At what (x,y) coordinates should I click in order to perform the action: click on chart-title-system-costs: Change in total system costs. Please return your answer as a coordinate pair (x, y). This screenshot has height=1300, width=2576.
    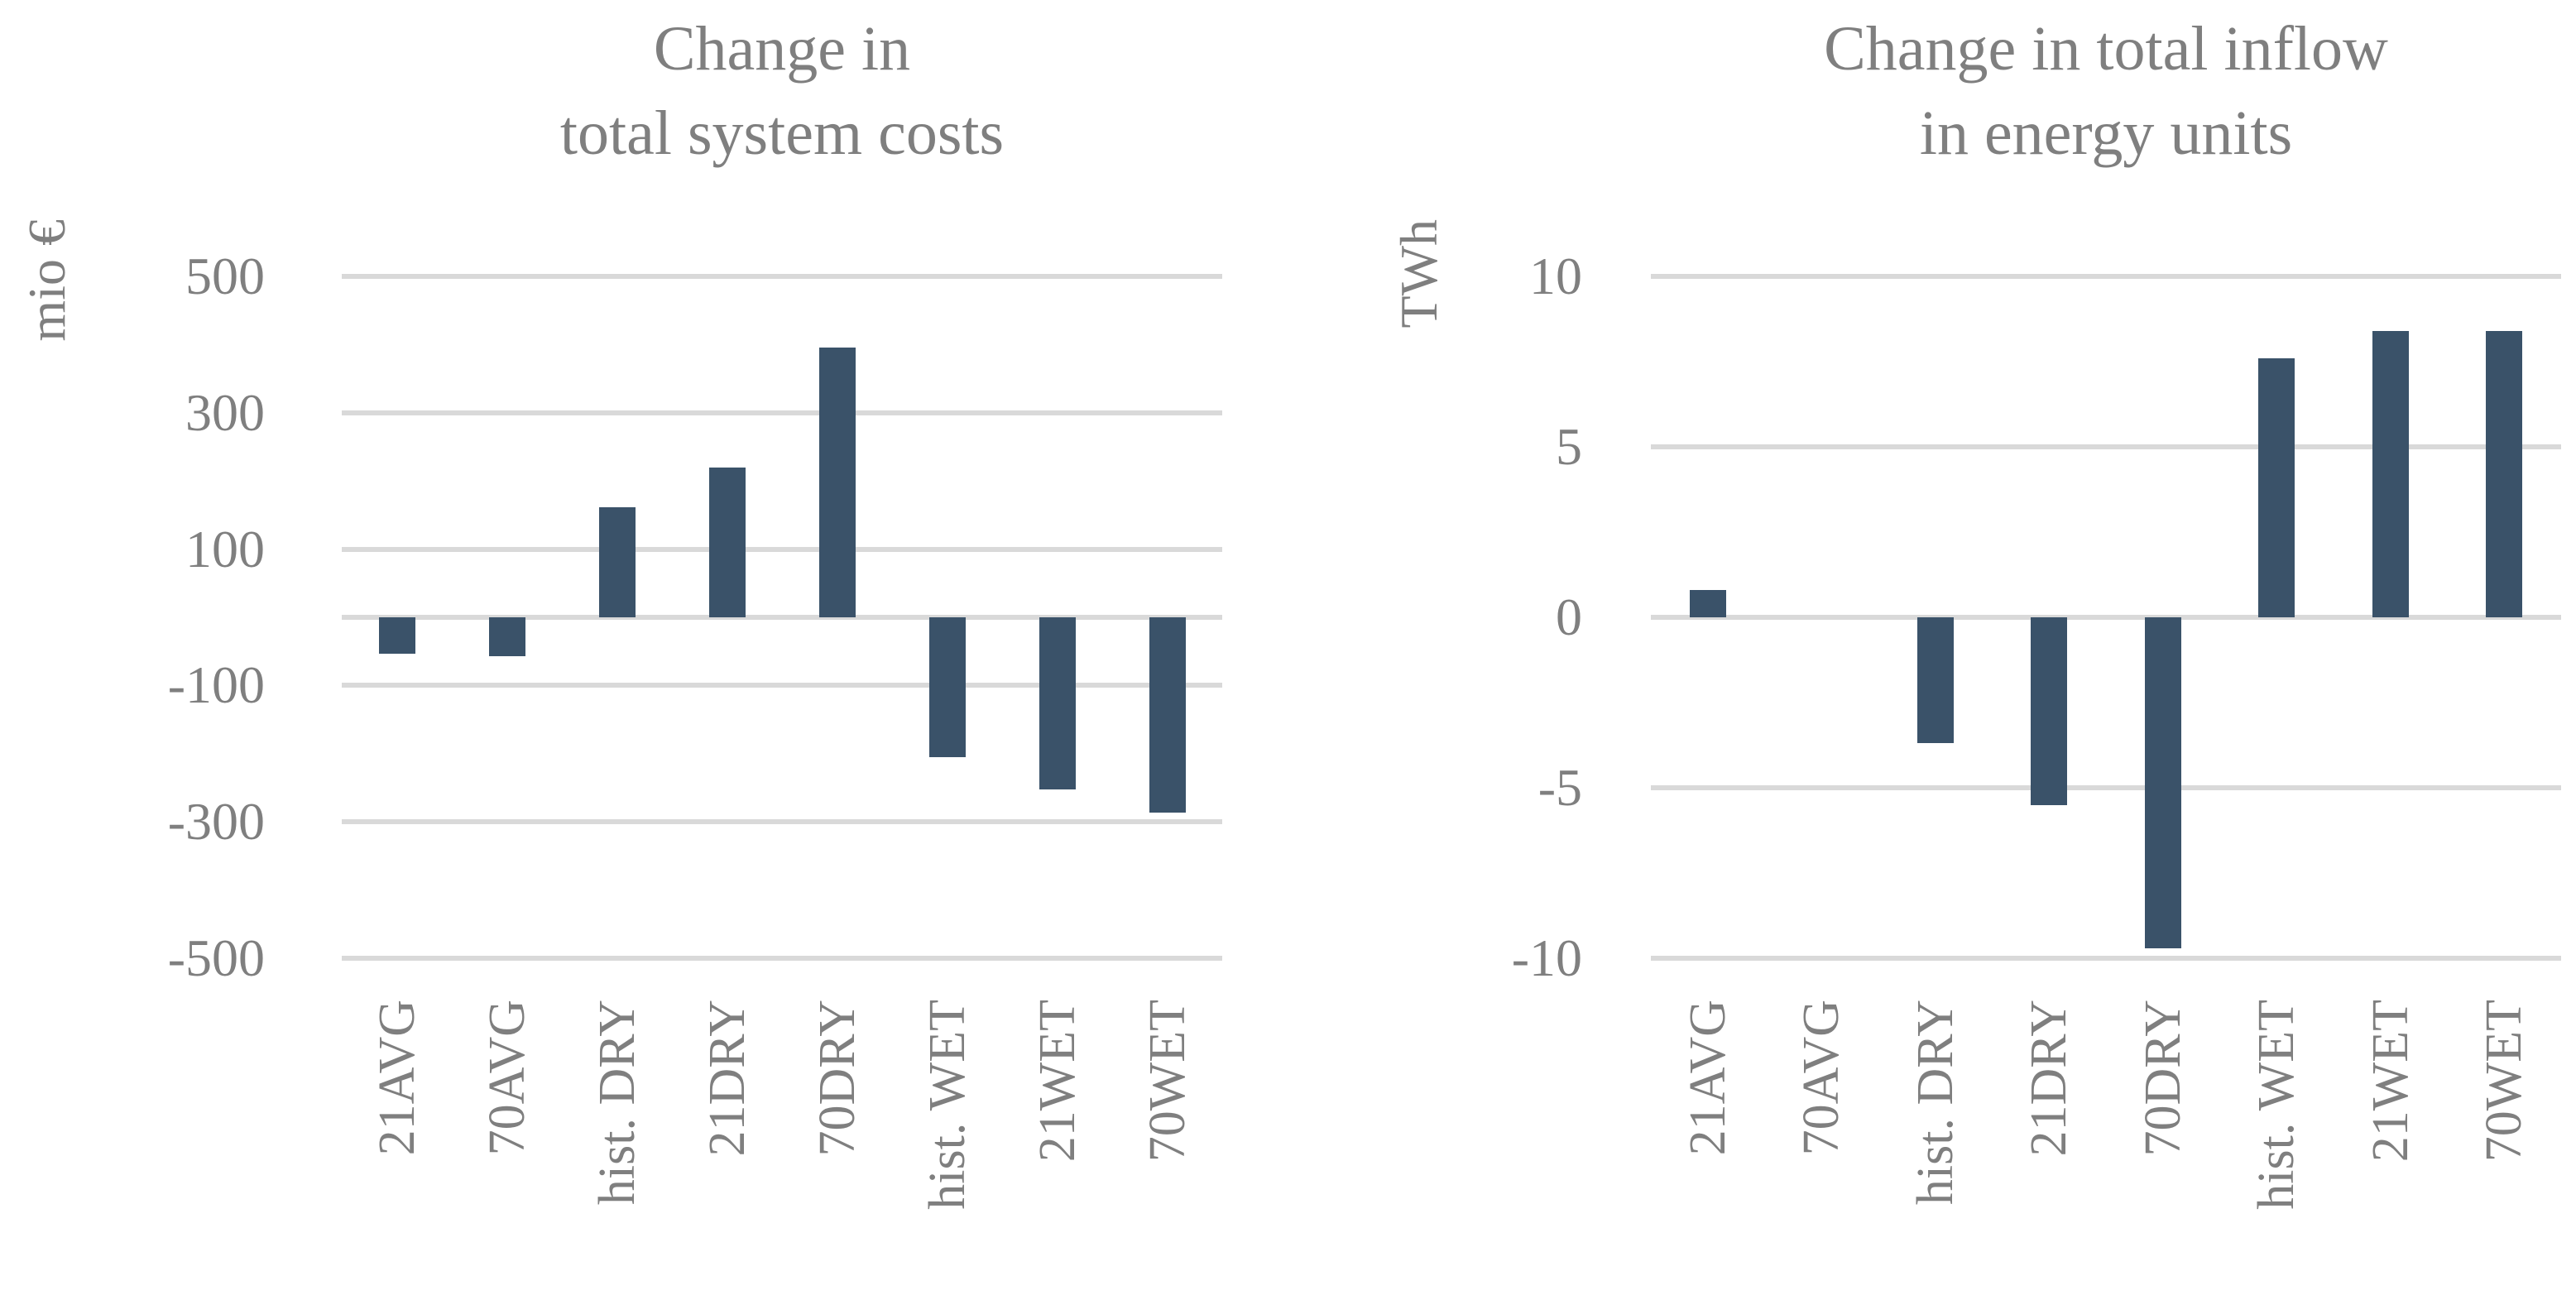
    Looking at the image, I should click on (782, 91).